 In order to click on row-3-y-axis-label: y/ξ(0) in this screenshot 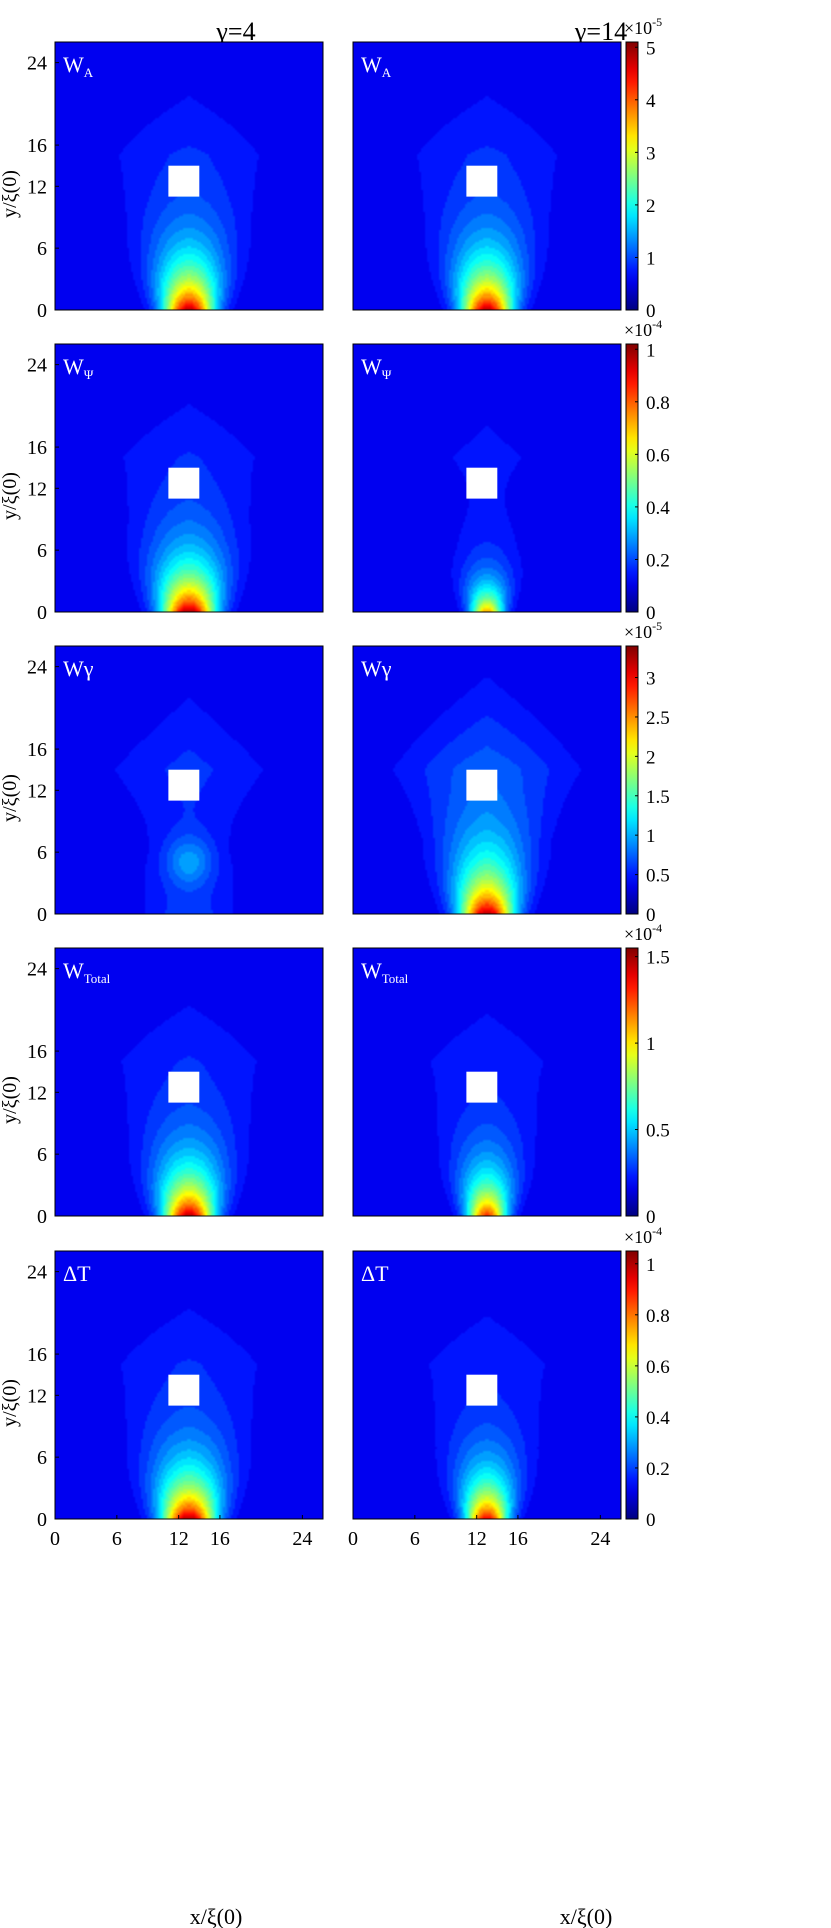, I will do `click(10, 798)`.